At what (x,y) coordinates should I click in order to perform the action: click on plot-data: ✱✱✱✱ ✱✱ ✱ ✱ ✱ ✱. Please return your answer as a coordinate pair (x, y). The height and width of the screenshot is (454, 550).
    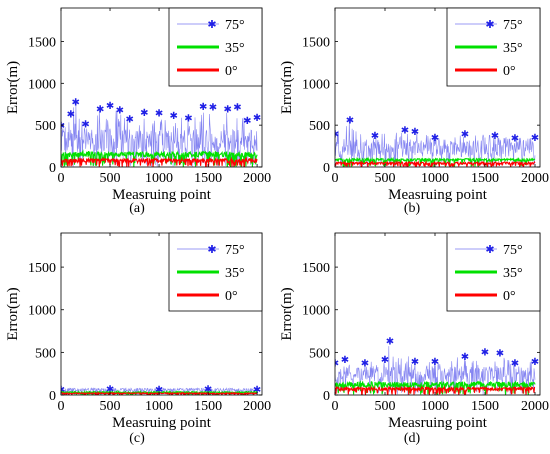
    Looking at the image, I should click on (435, 141).